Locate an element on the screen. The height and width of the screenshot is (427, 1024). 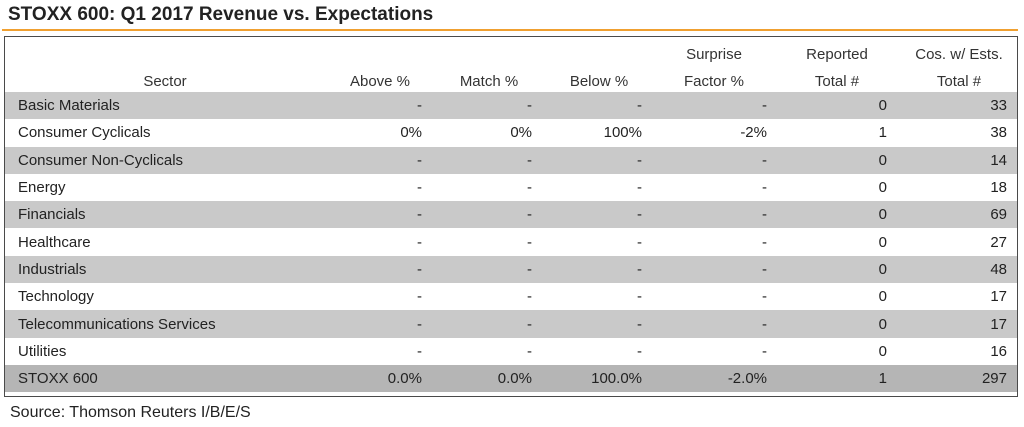
ests-cell: 14 is located at coordinates (957, 160).